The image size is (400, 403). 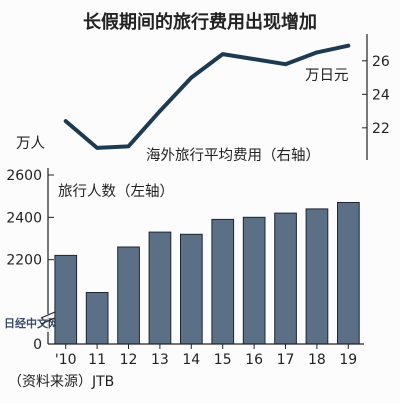 I want to click on axis-break-mark, so click(x=48, y=318).